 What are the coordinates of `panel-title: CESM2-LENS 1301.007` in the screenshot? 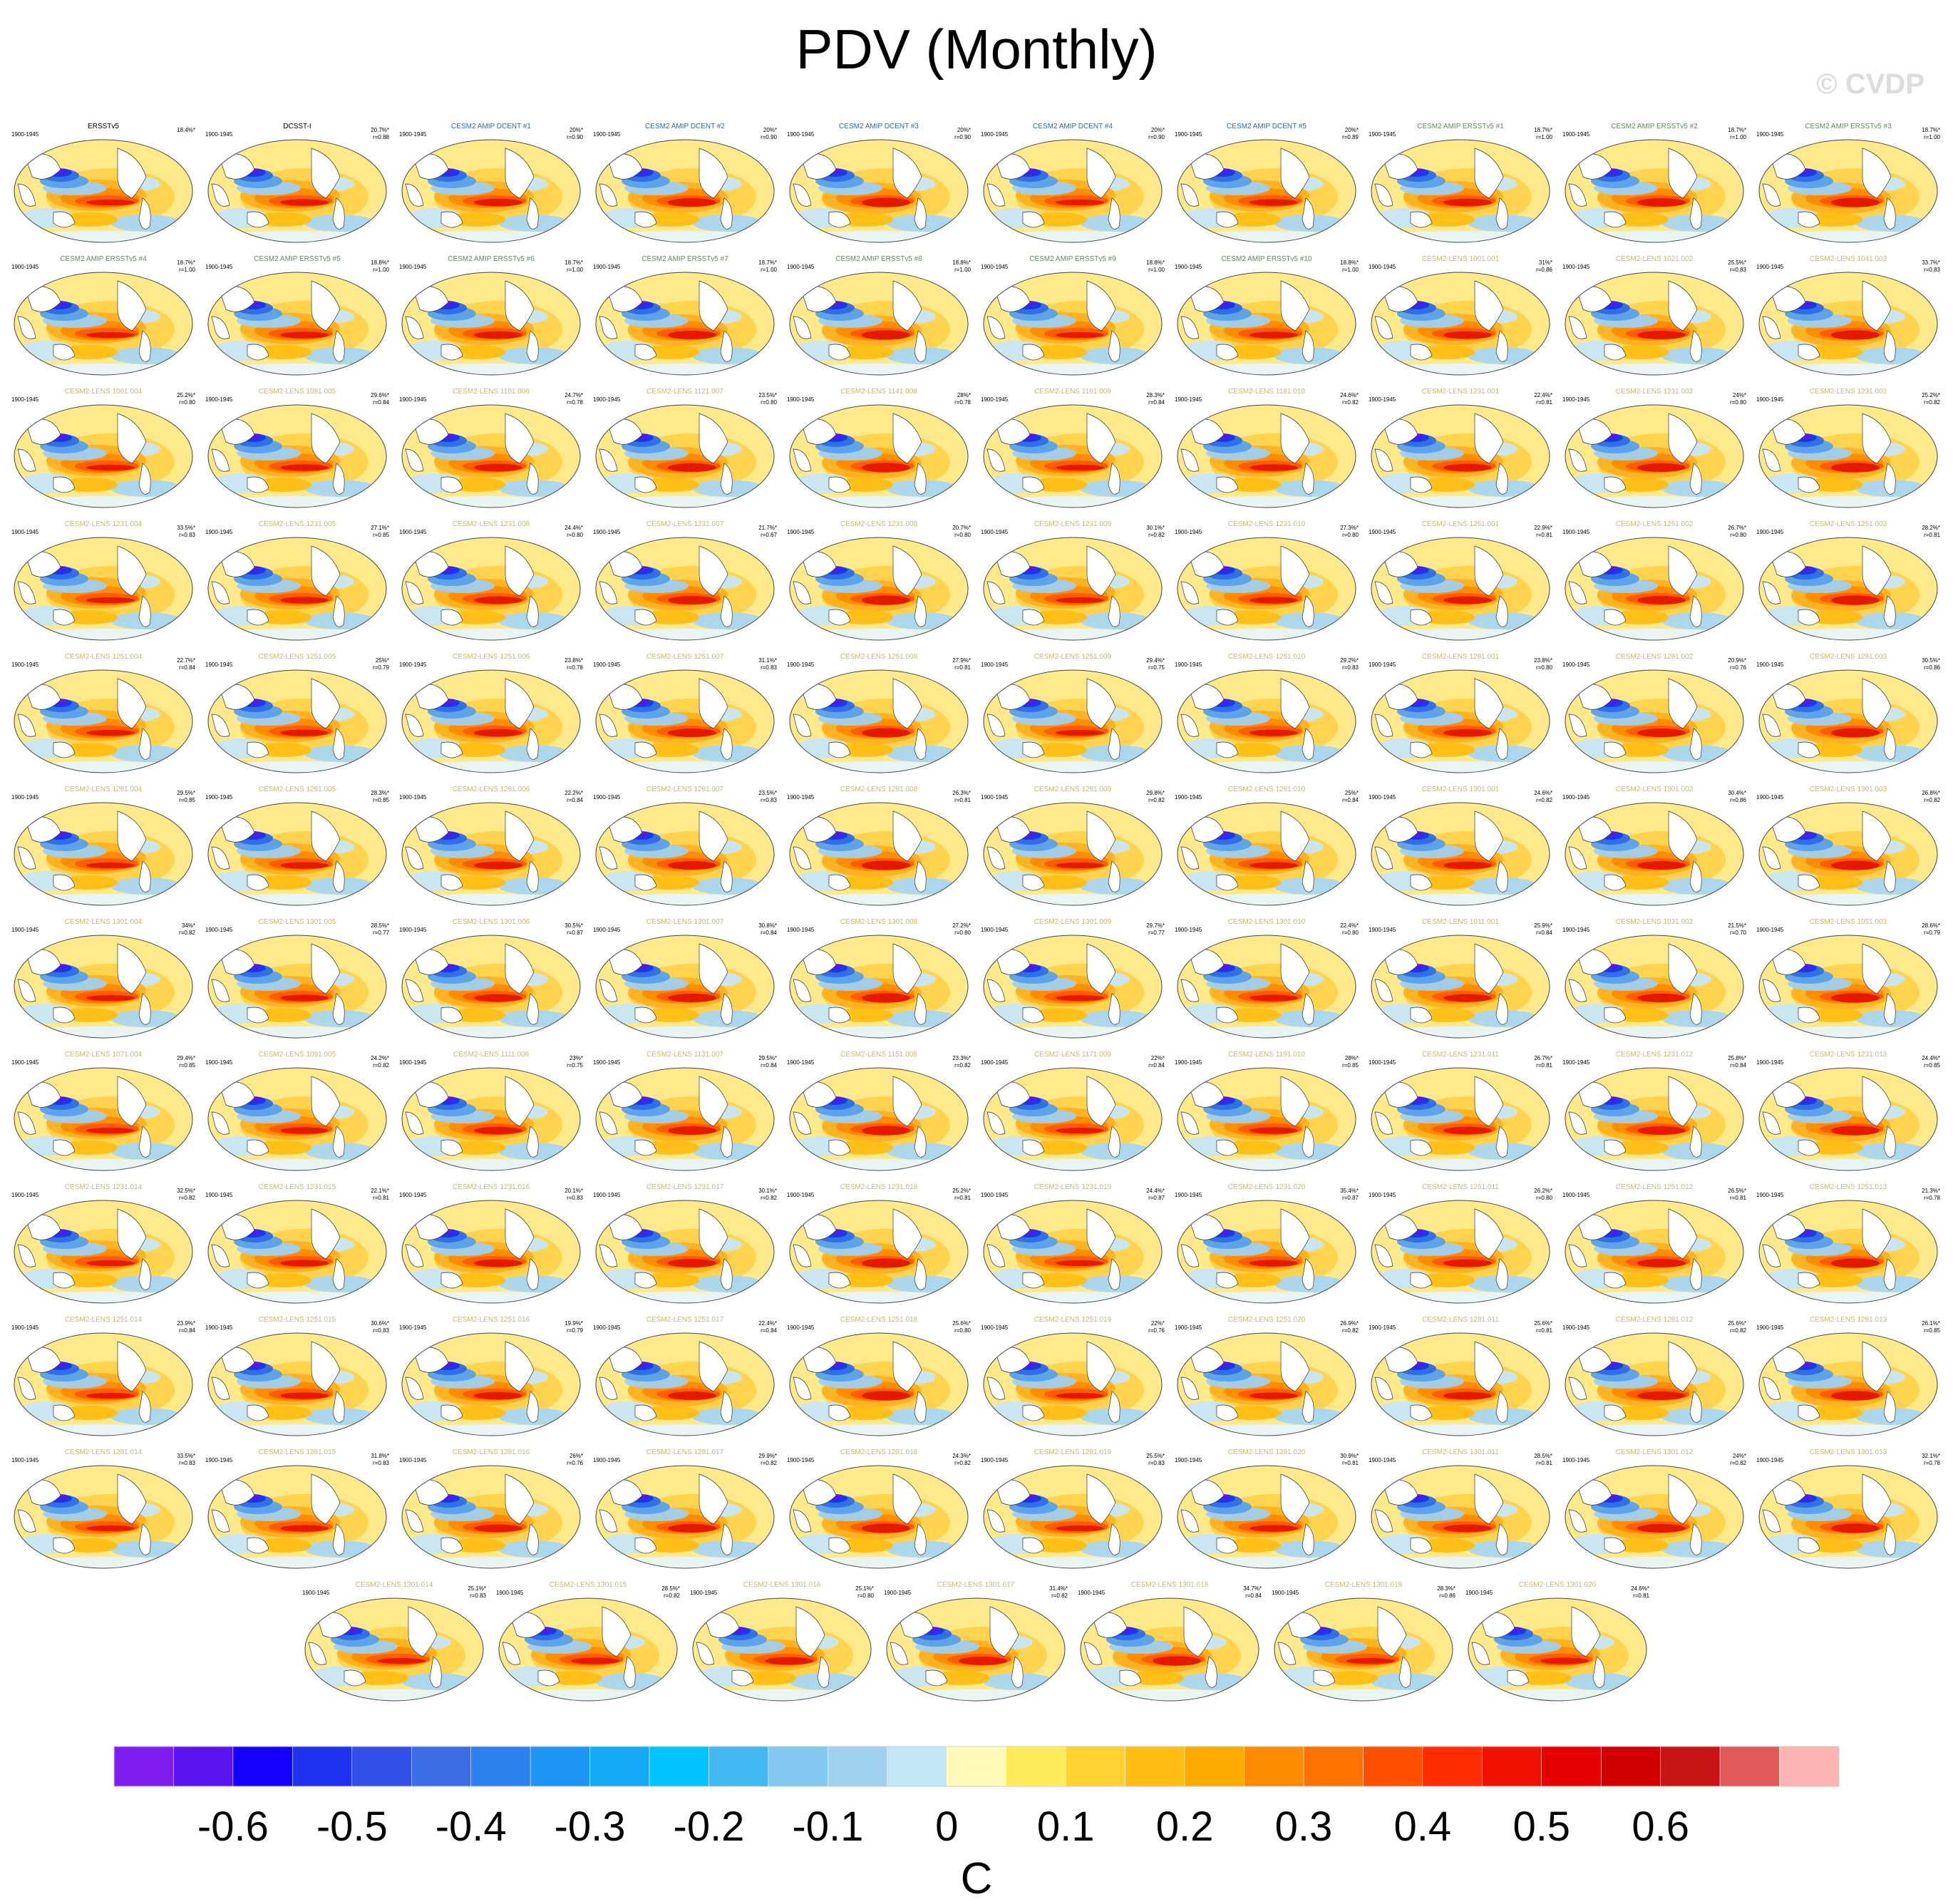 It's located at (685, 922).